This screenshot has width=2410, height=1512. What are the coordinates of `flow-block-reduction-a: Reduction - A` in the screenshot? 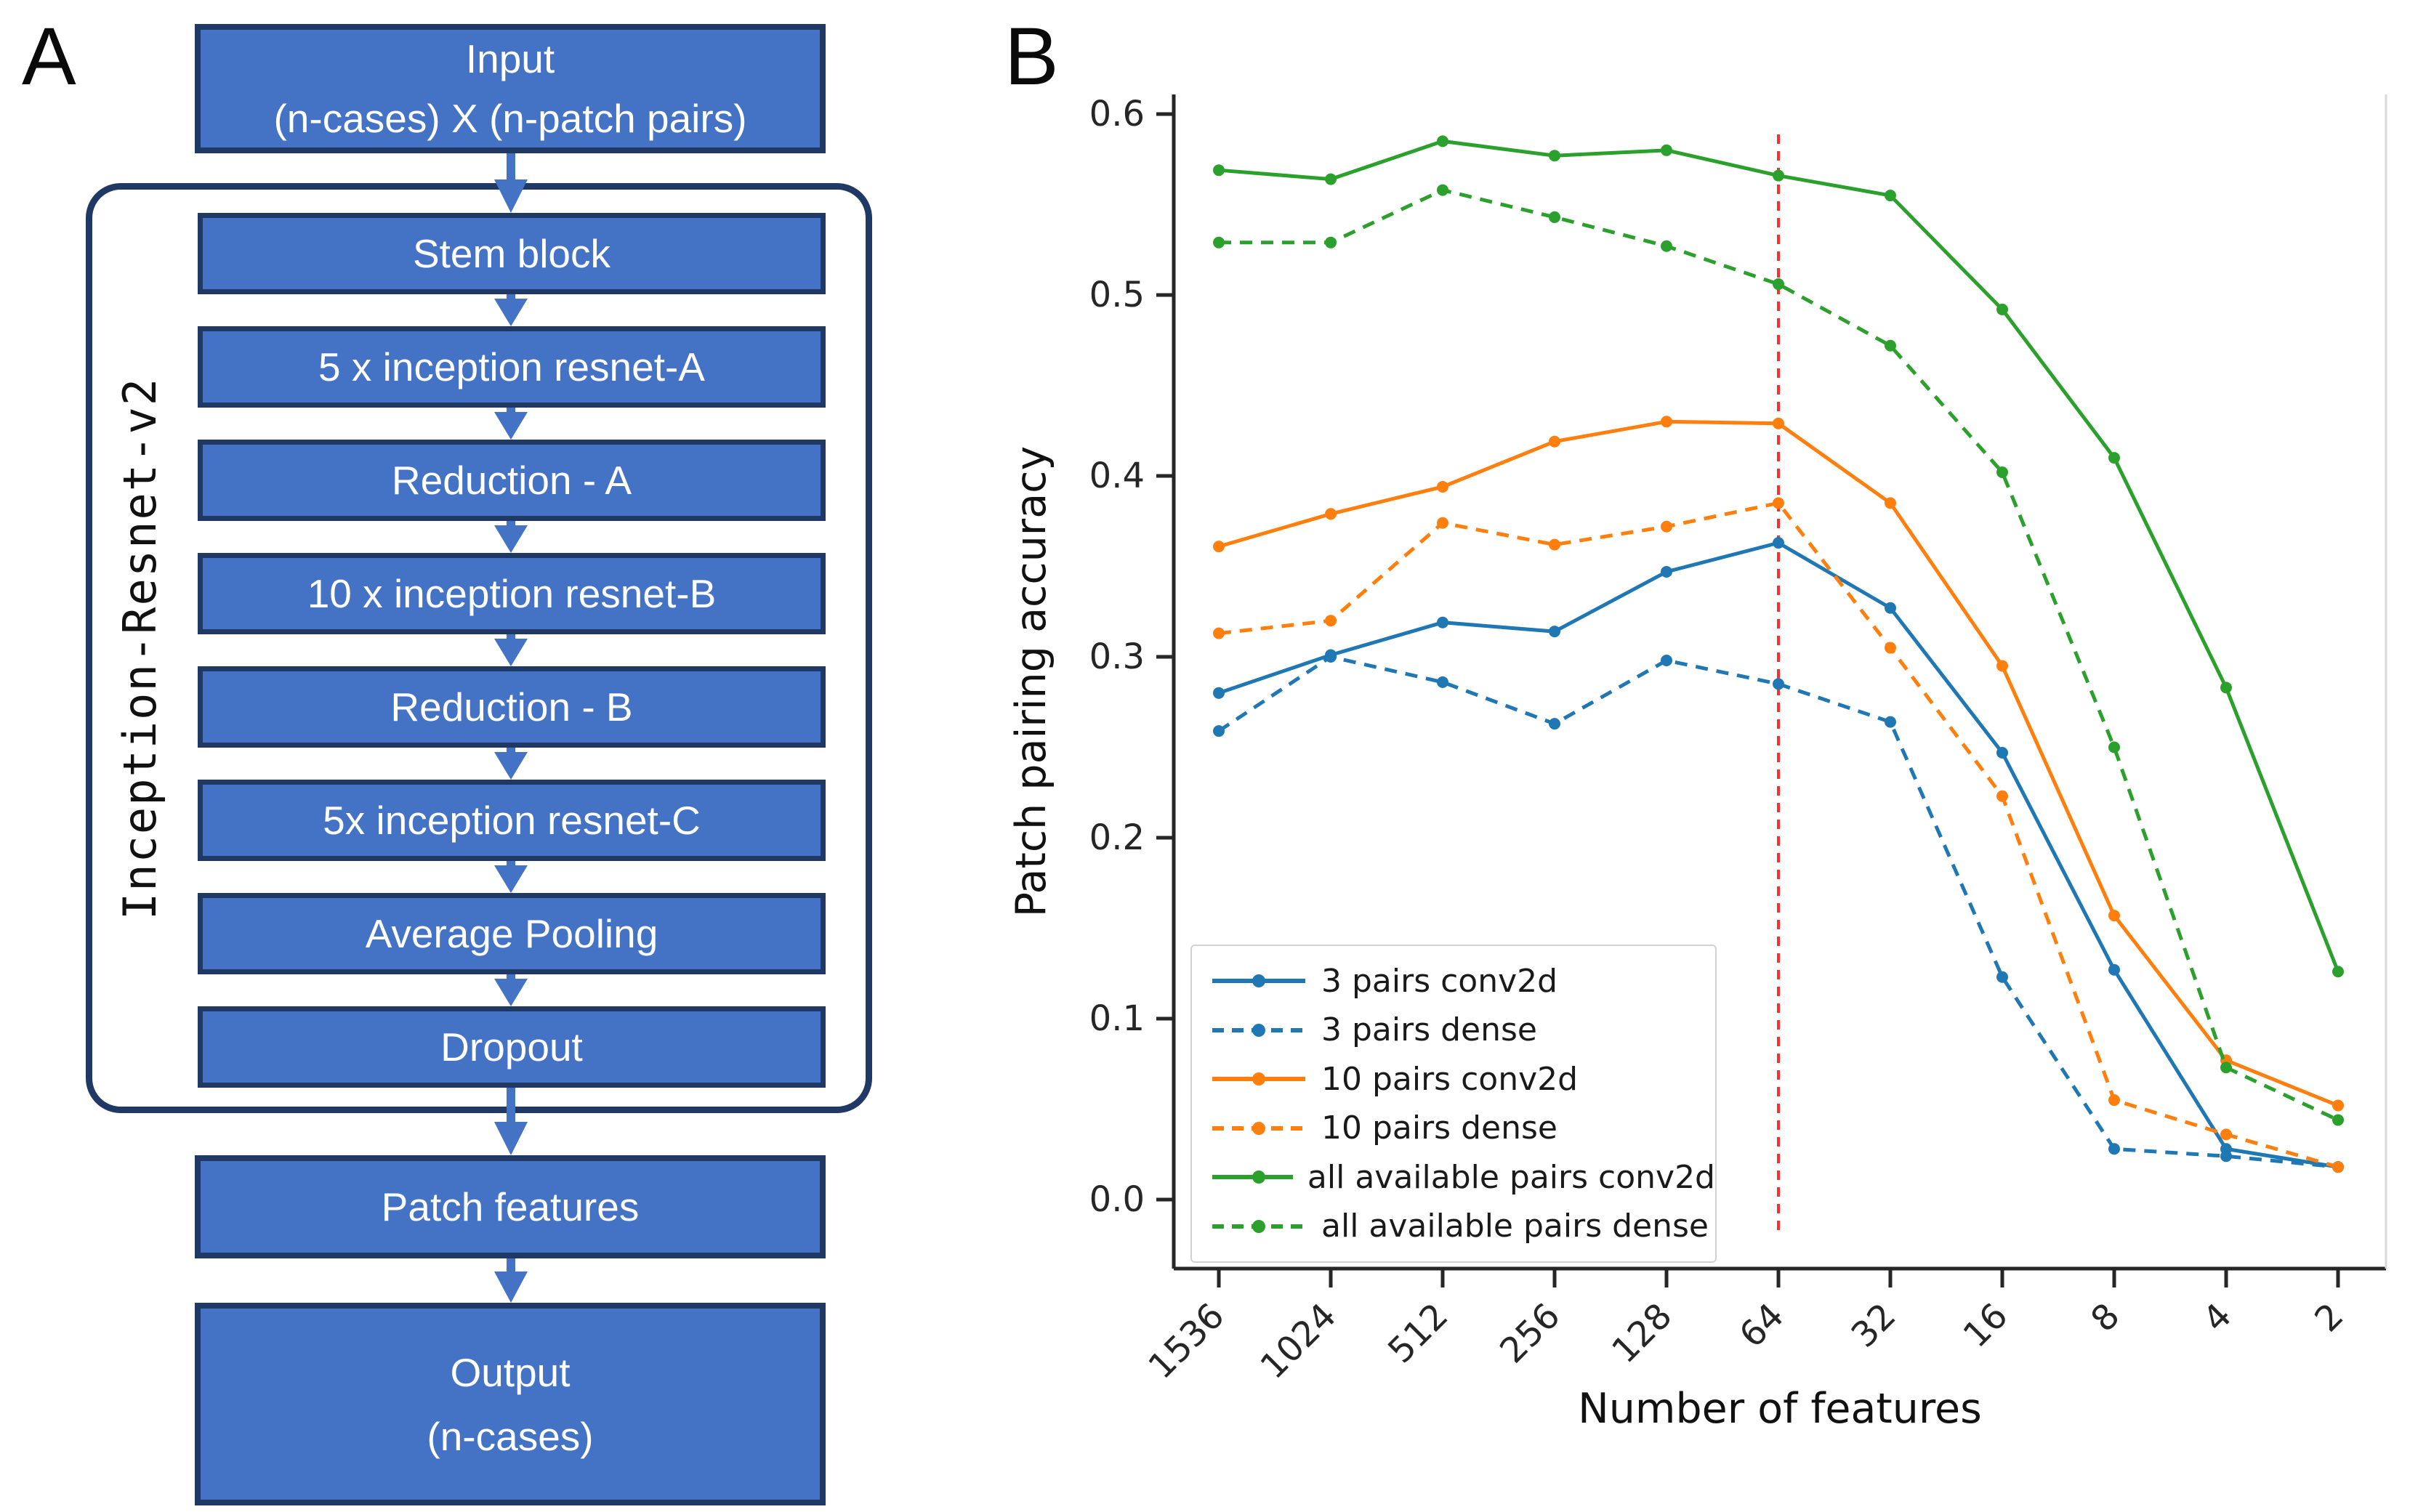 It's located at (512, 481).